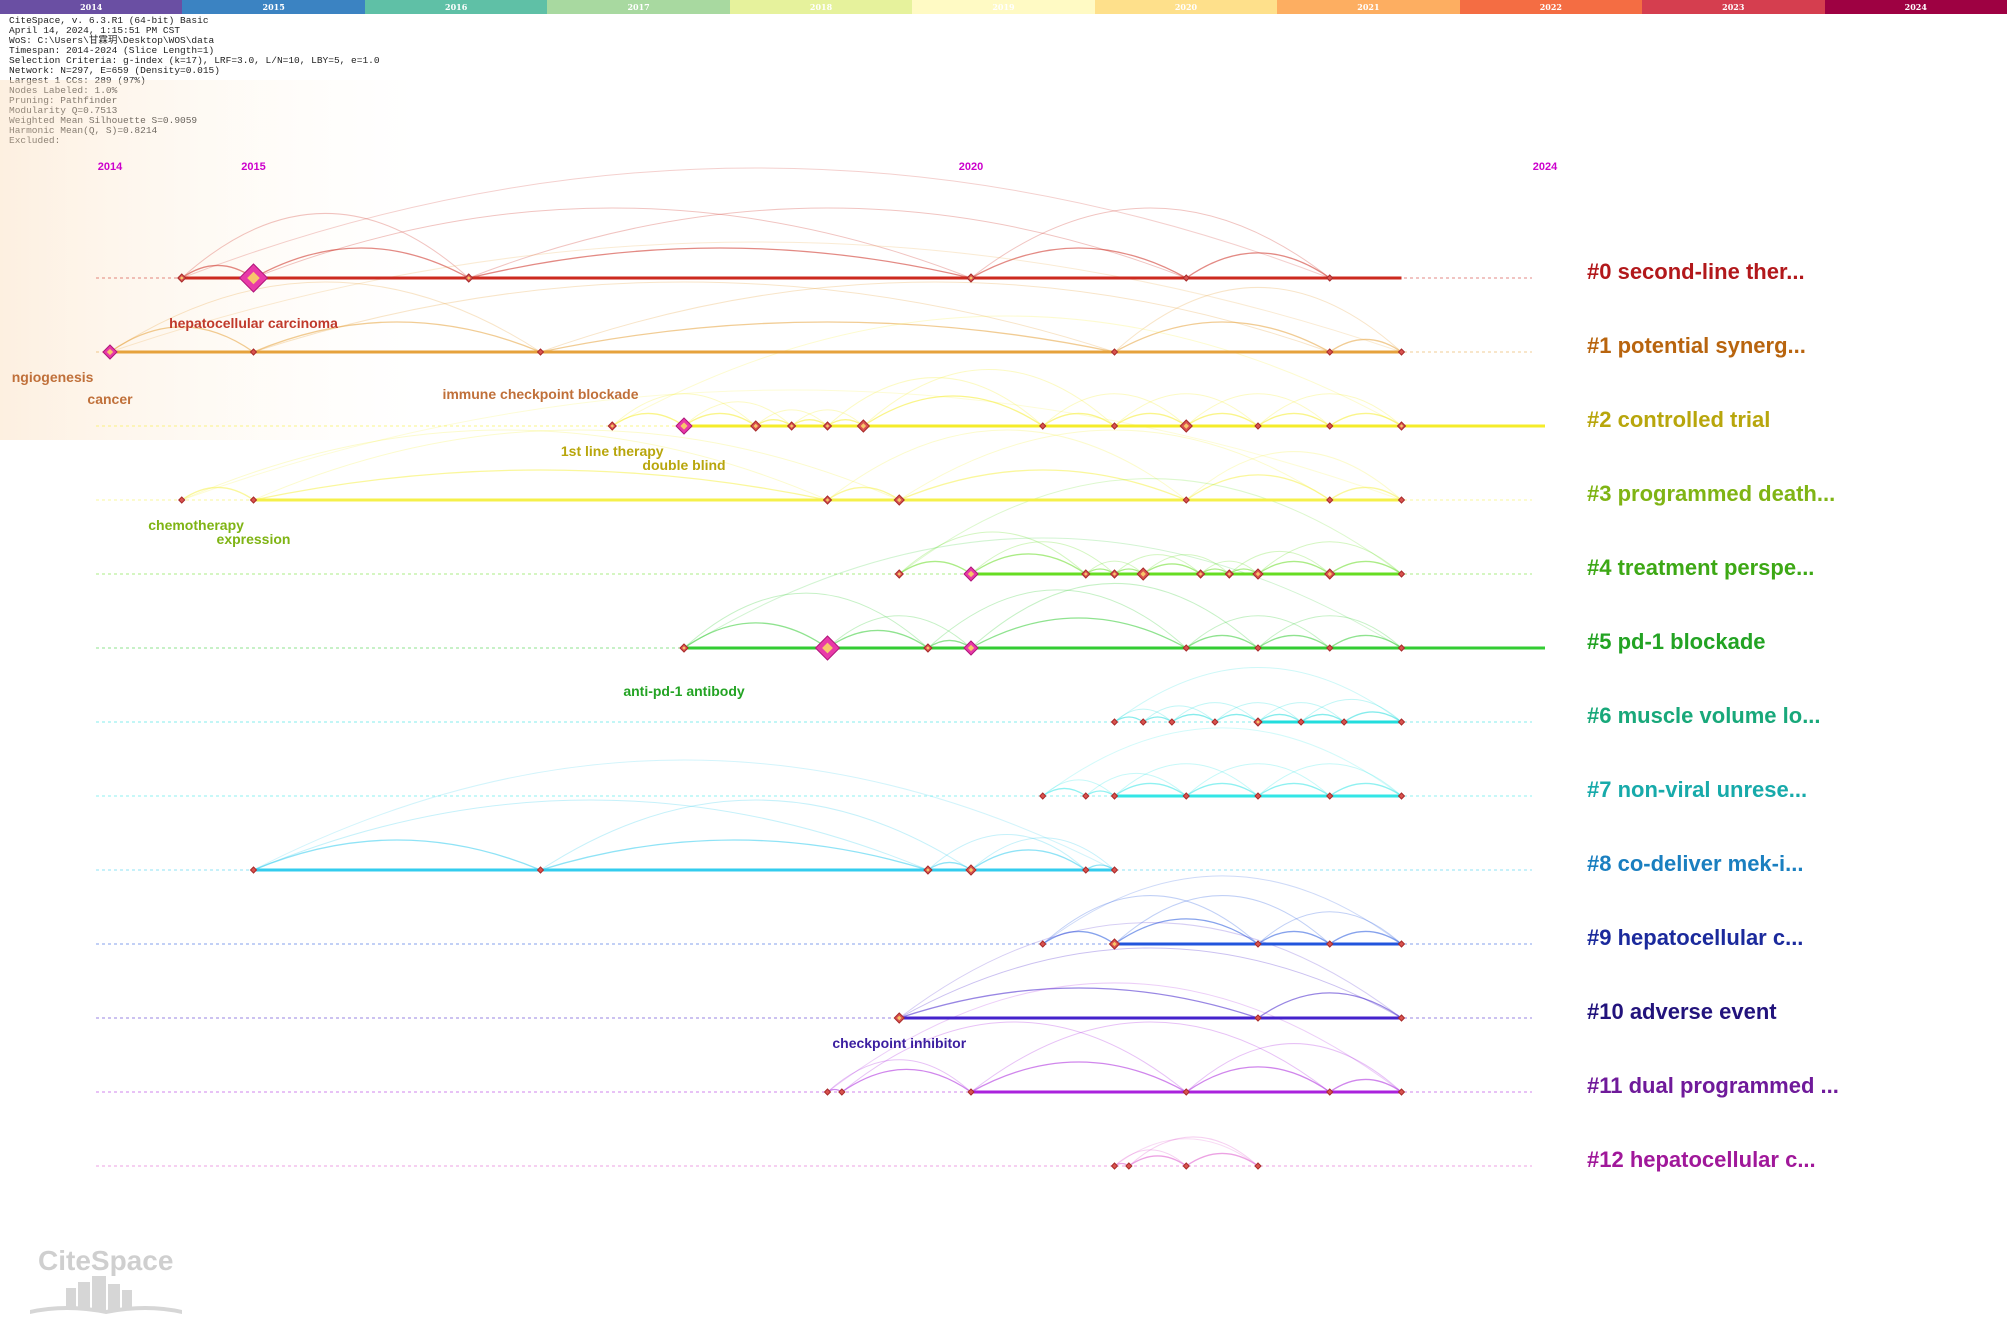 The height and width of the screenshot is (1326, 2007). Describe the element at coordinates (53, 377) in the screenshot. I see `term-label: ngiogenesis` at that location.